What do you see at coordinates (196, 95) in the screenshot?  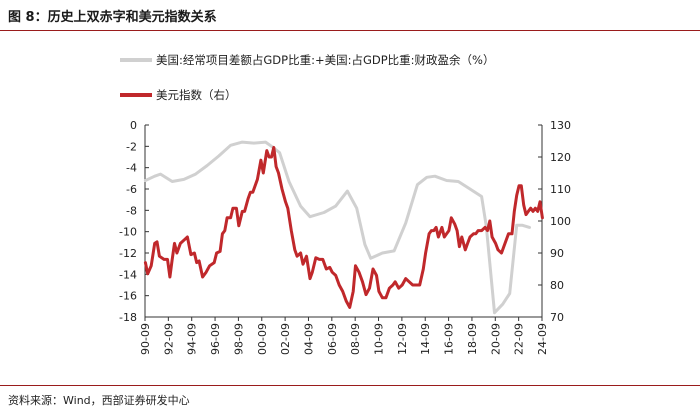 I see `legend-label-dxy: 美元指数（右）` at bounding box center [196, 95].